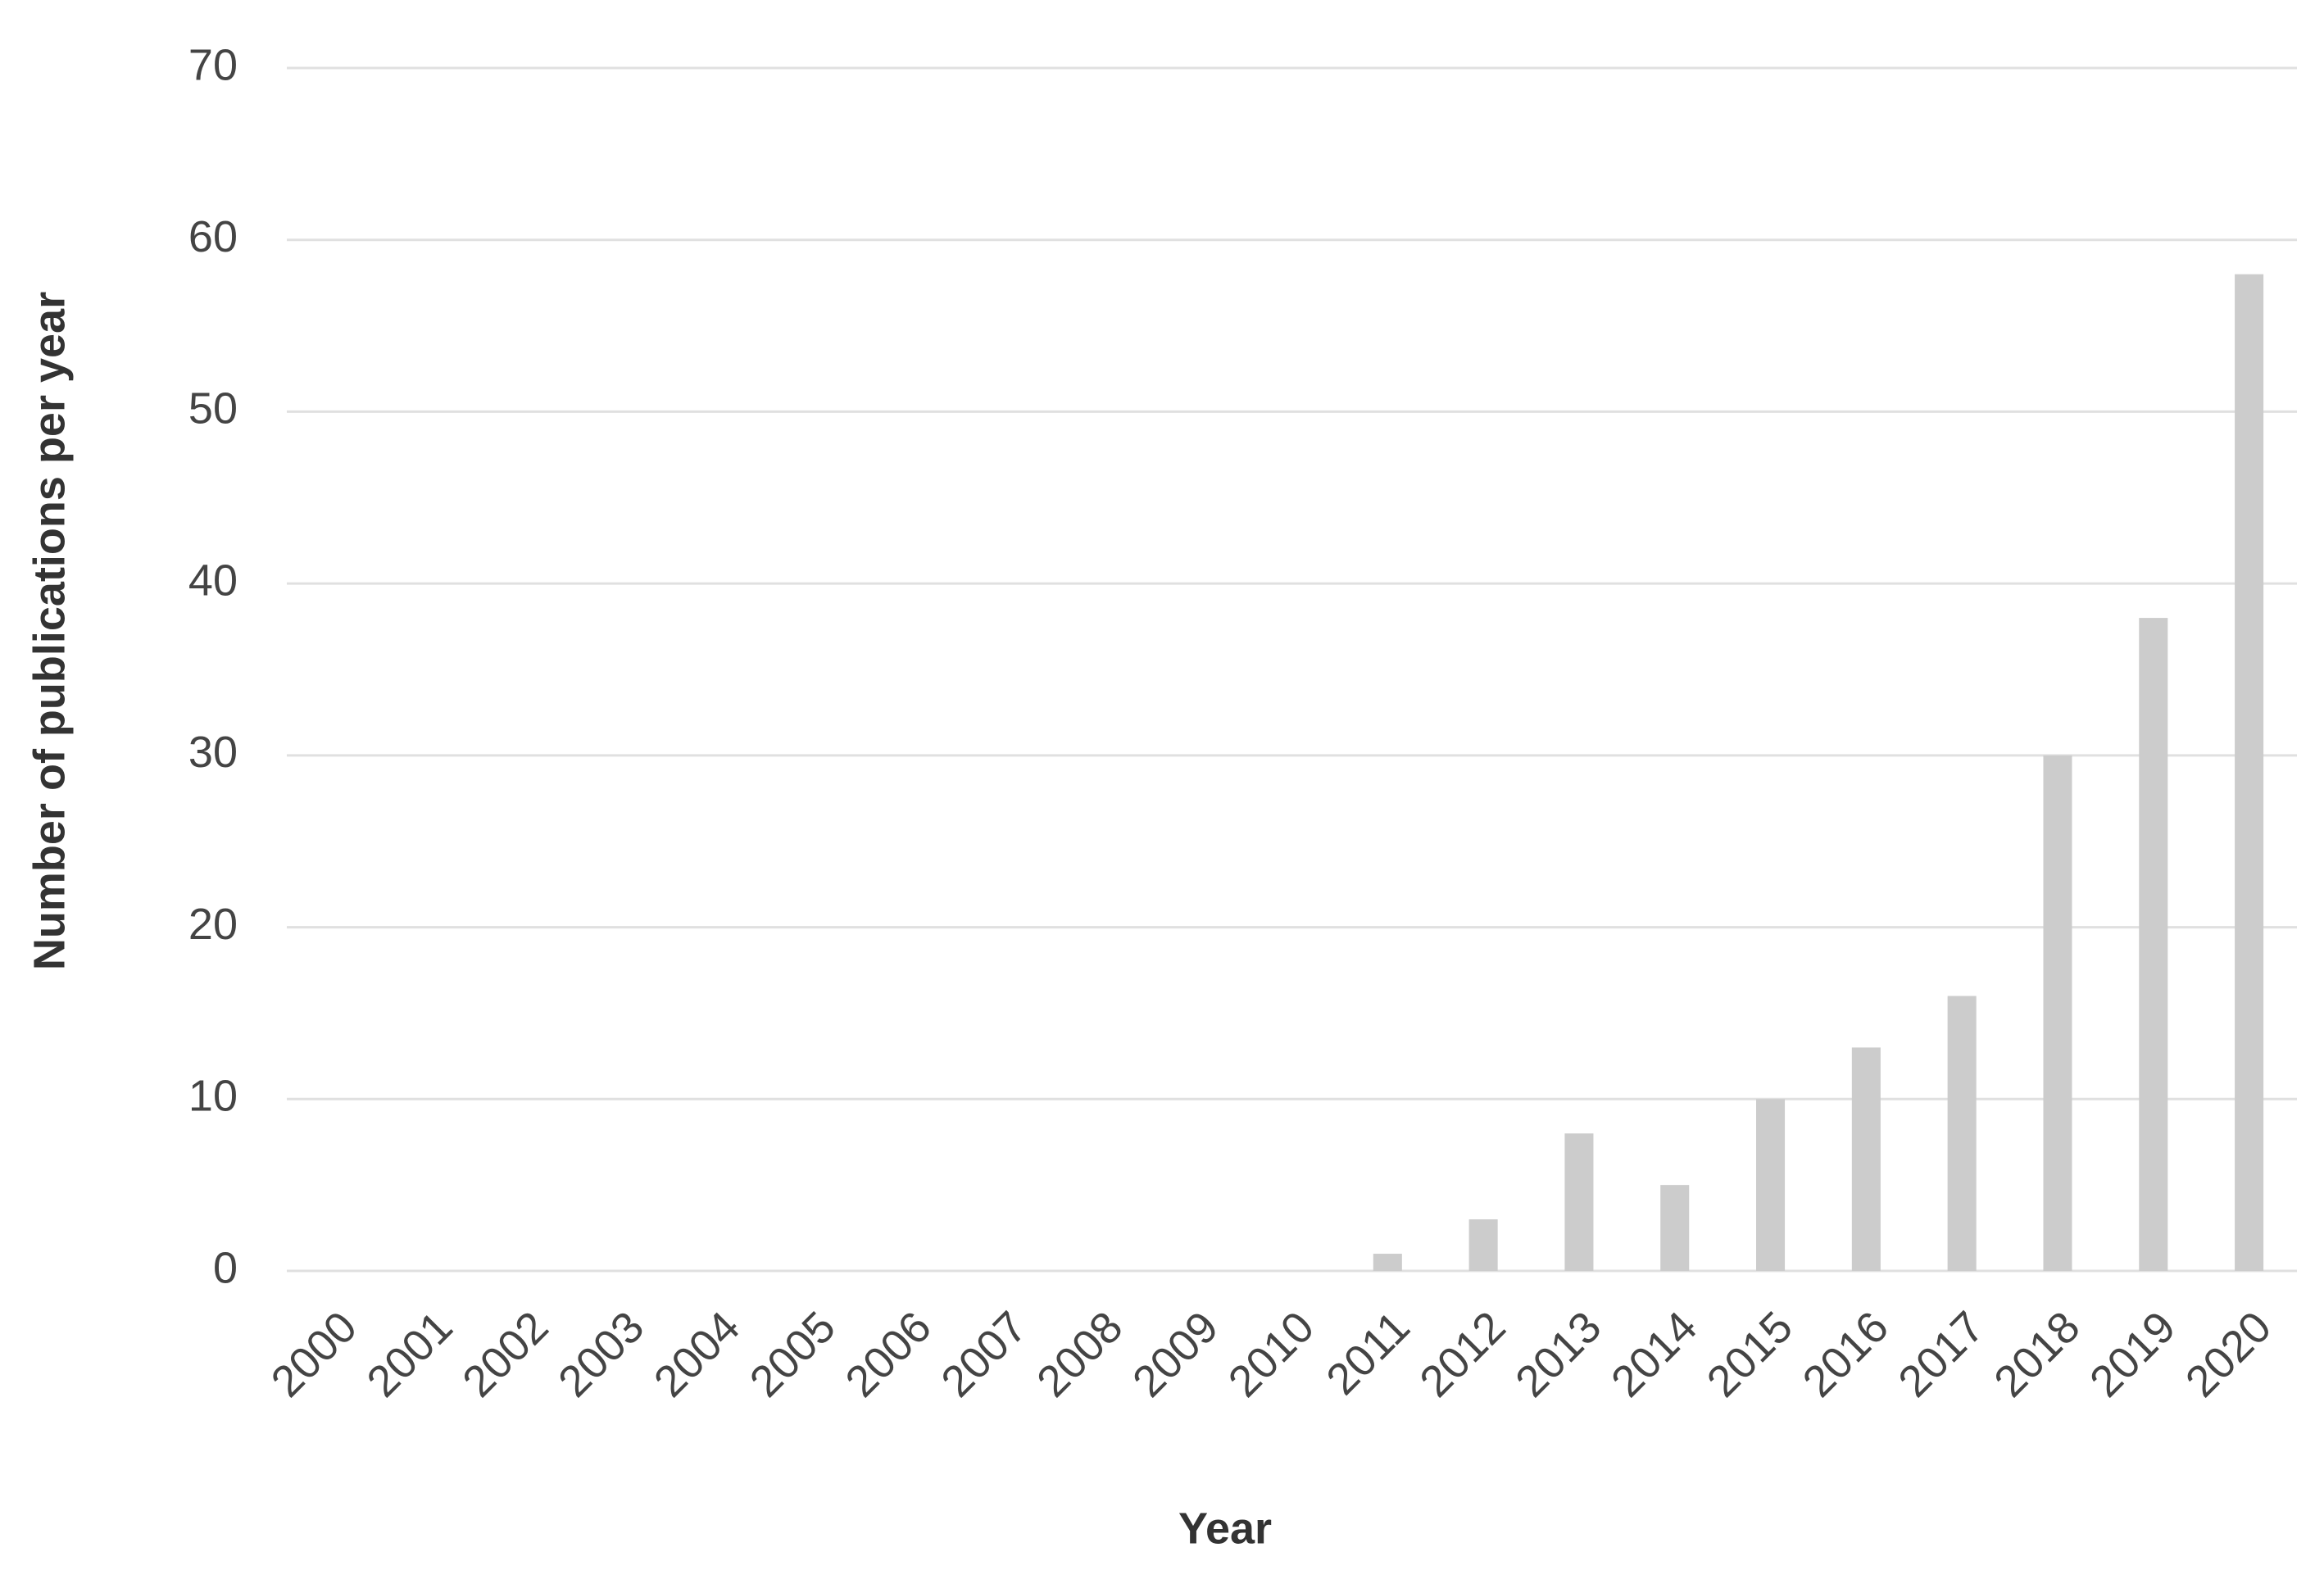 This screenshot has width=2324, height=1570. Describe the element at coordinates (213, 924) in the screenshot. I see `y-tick-label: 20` at that location.